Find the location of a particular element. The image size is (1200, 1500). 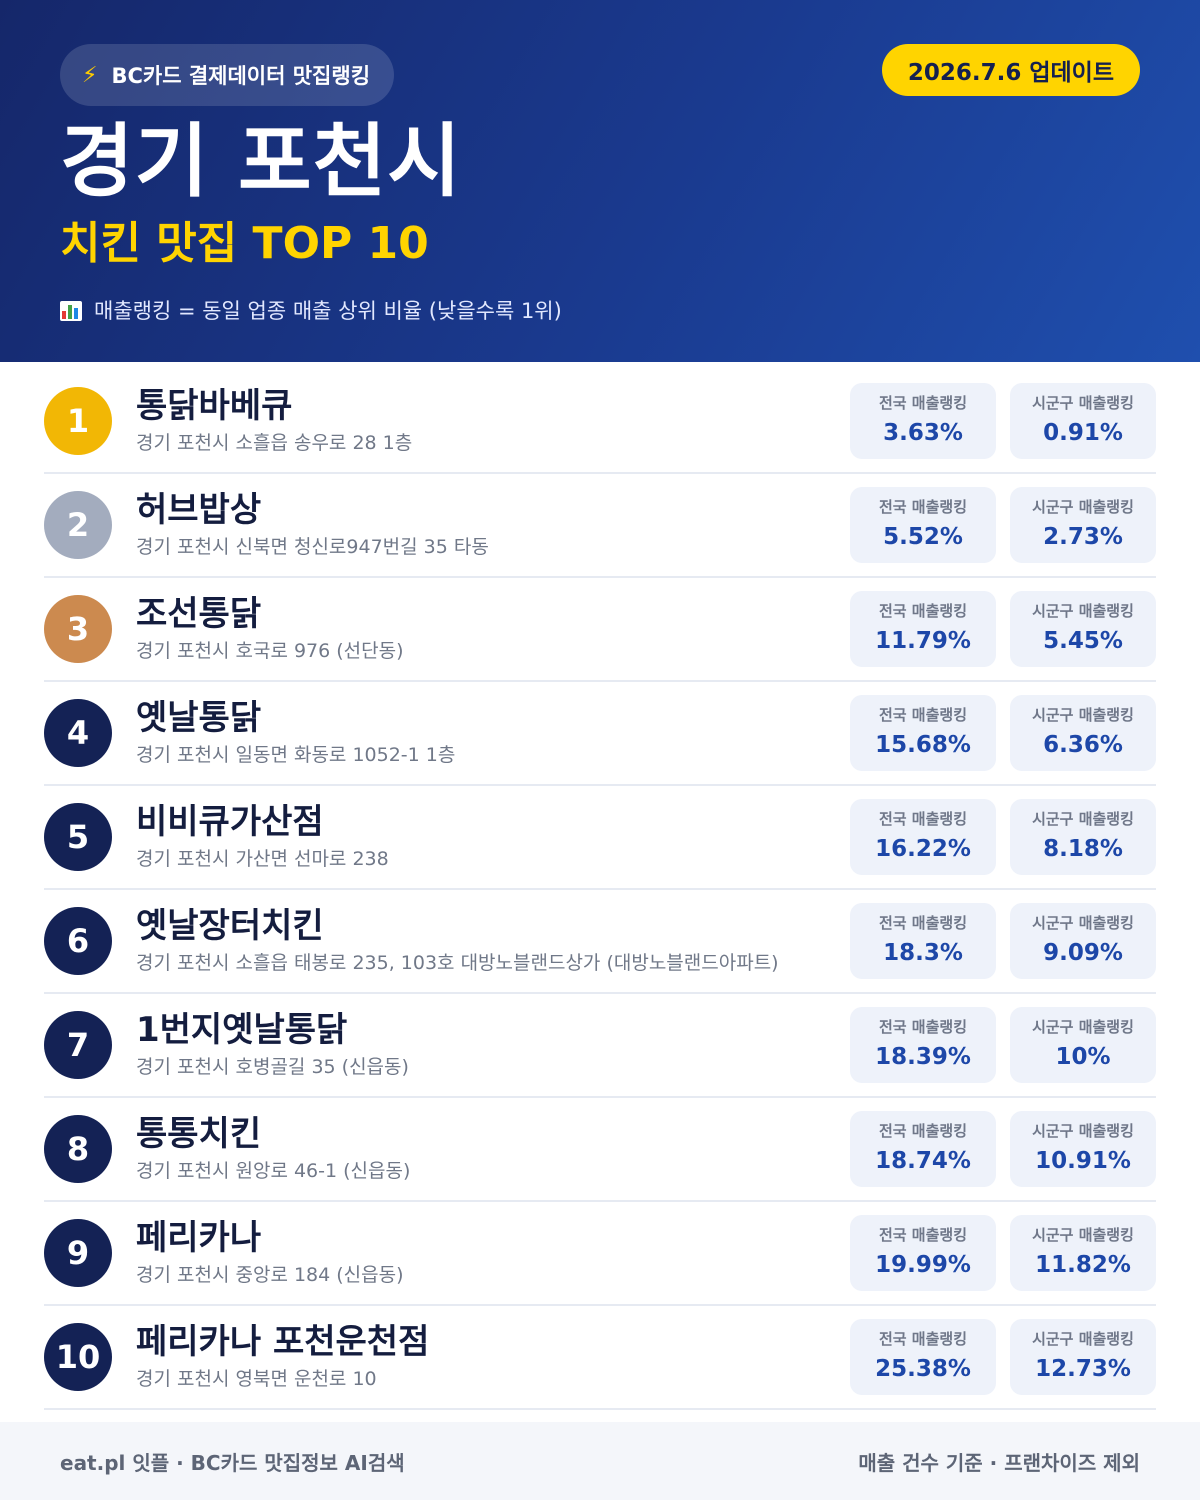

ranking-note: 매출랭킹 = 동일 업종 매출 상위 비율 (낮을수록 1위) is located at coordinates (311, 311).